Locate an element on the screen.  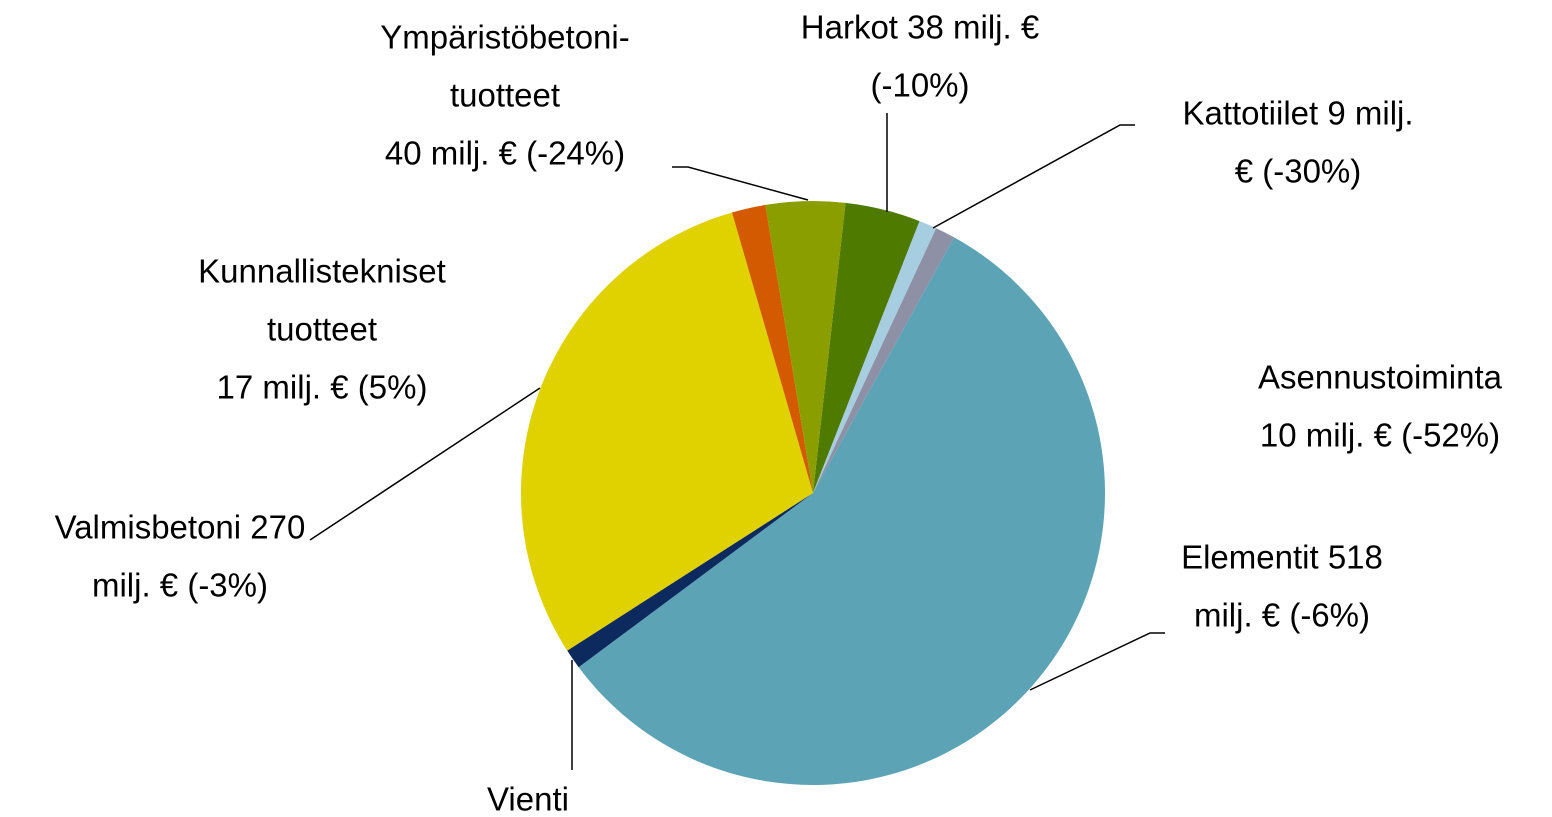
slice-label: Harkot 38 milj. € is located at coordinates (920, 27).